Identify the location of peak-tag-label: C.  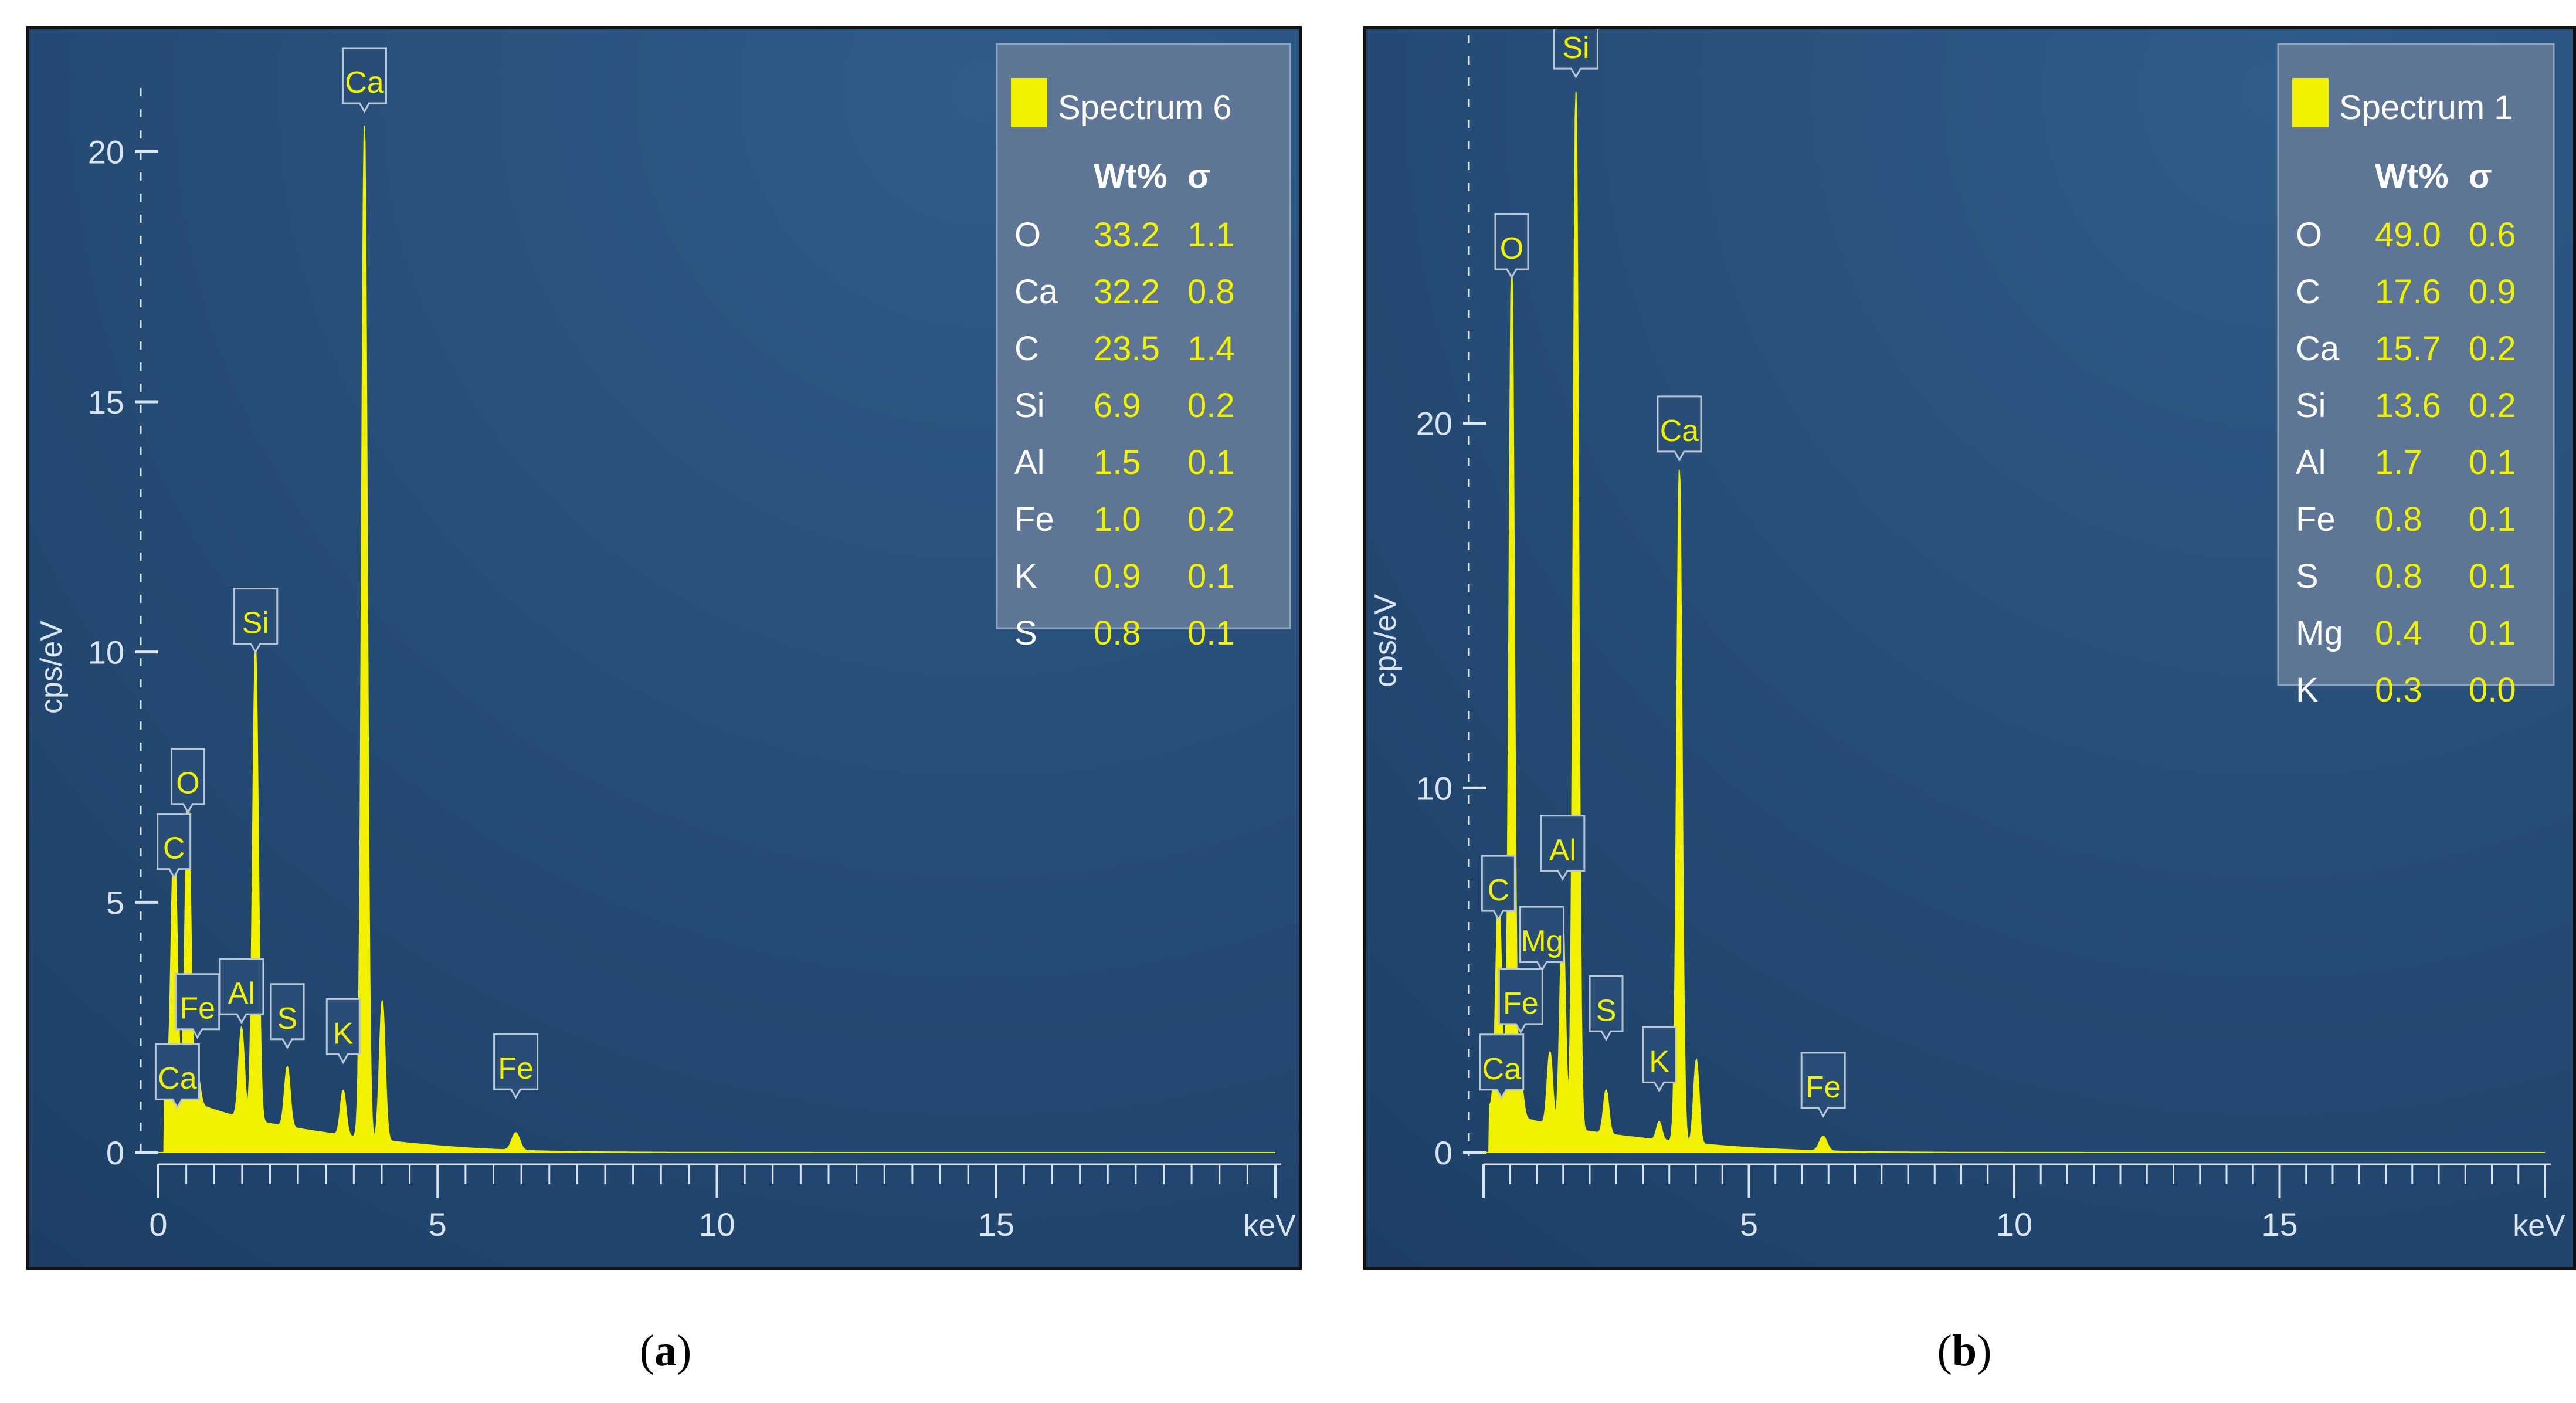
(174, 849).